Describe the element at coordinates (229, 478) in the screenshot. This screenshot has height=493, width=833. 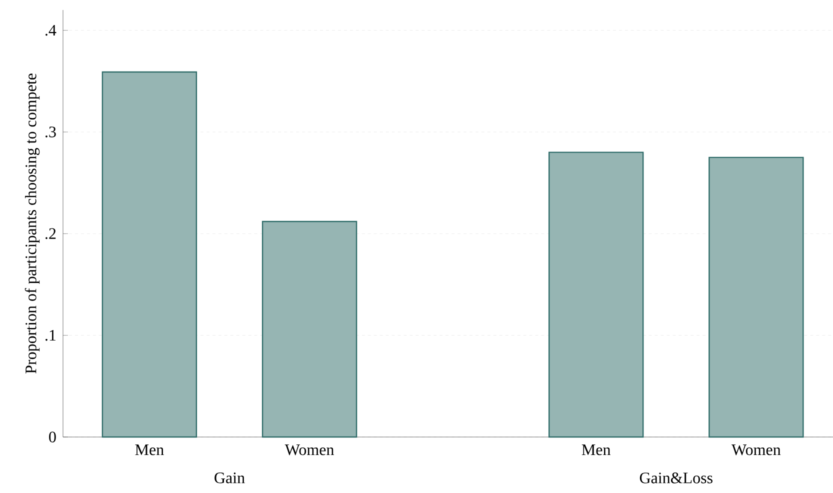
I see `text: Gain` at that location.